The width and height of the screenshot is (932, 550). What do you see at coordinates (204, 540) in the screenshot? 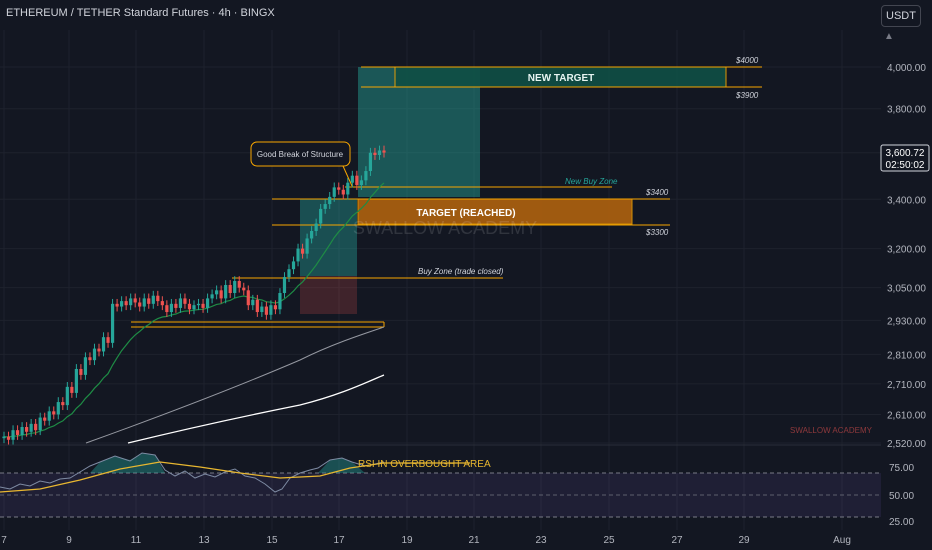
I see `time-tick-label: 13` at bounding box center [204, 540].